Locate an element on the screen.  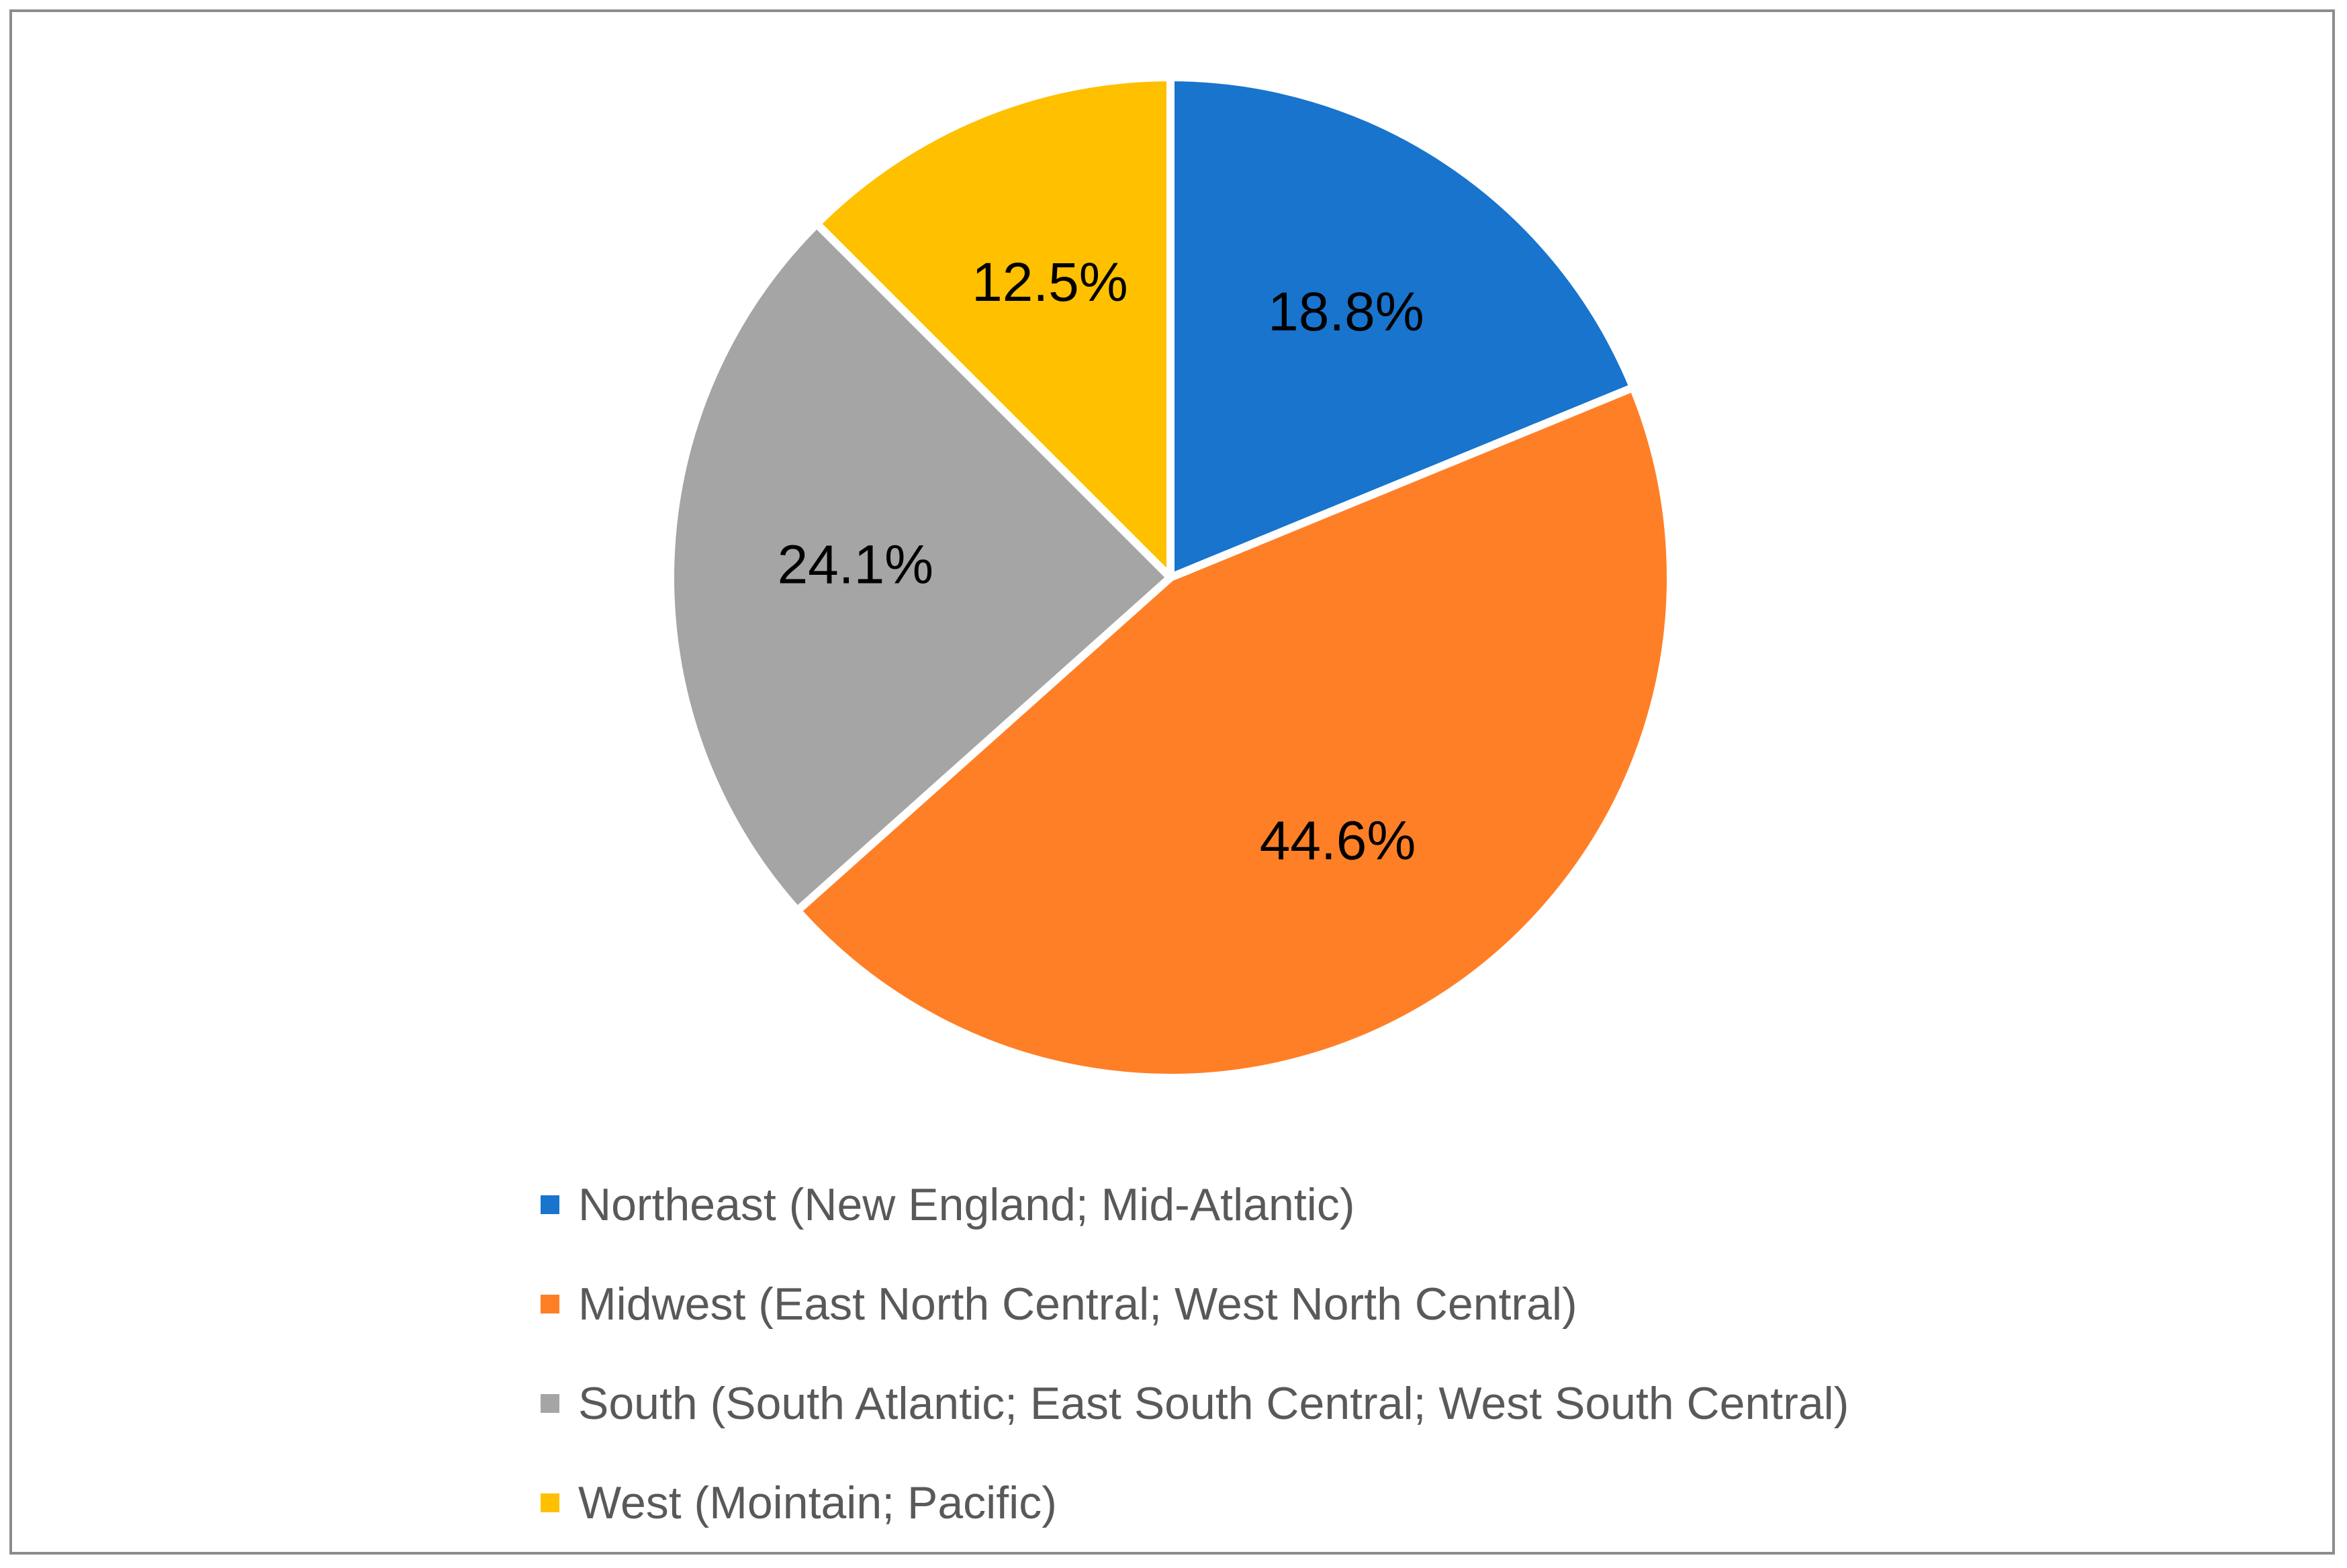
legend-label-3: West (Mointain; Pacific) is located at coordinates (817, 1502).